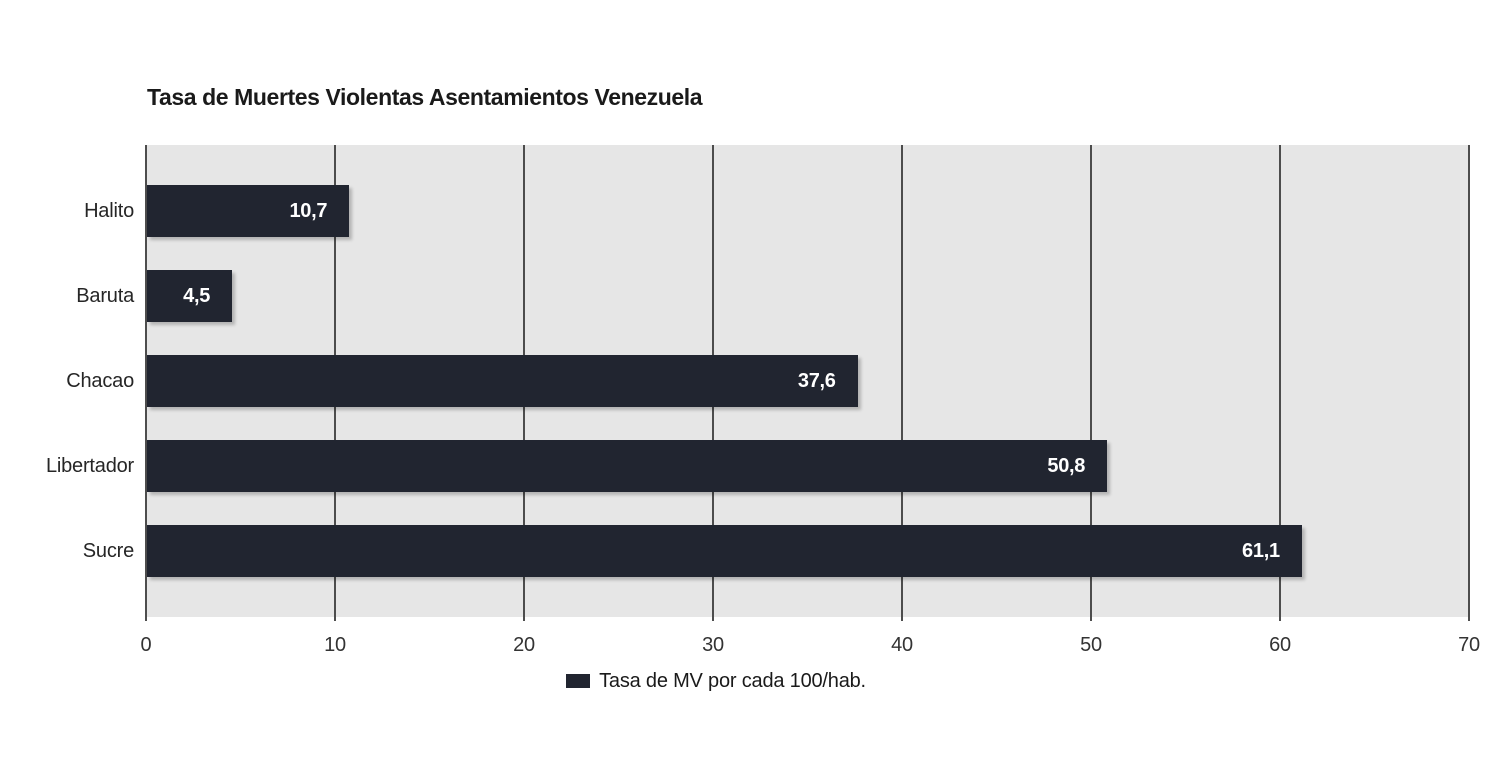  Describe the element at coordinates (578, 681) in the screenshot. I see `legend-swatch` at that location.